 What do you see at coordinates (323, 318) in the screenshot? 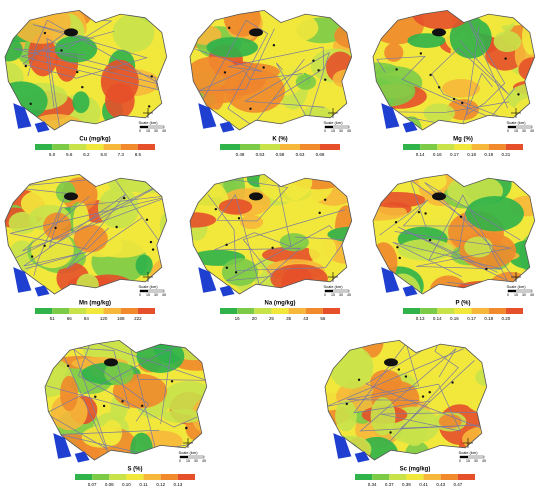
I see `legend-label: 56` at bounding box center [323, 318].